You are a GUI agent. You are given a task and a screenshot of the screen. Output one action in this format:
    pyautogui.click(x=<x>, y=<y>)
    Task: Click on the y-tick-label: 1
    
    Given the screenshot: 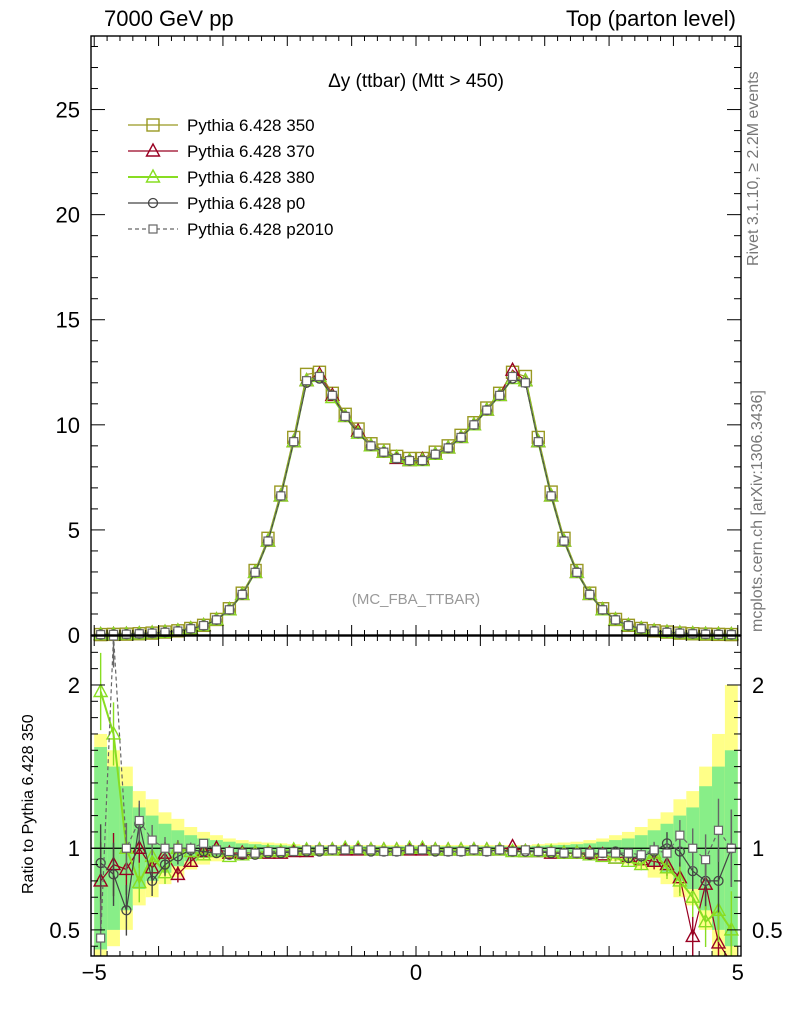 What is the action you would take?
    pyautogui.click(x=758, y=848)
    